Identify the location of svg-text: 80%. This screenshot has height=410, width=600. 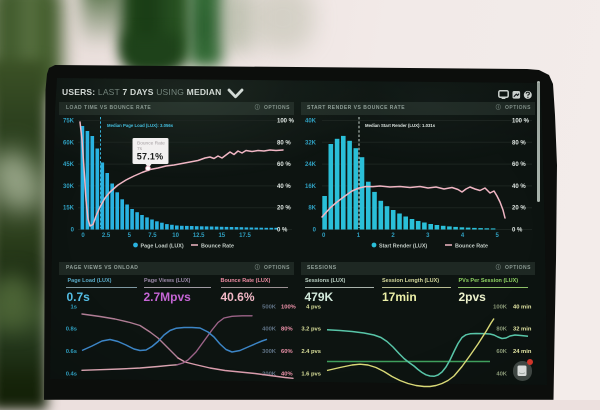
(287, 330).